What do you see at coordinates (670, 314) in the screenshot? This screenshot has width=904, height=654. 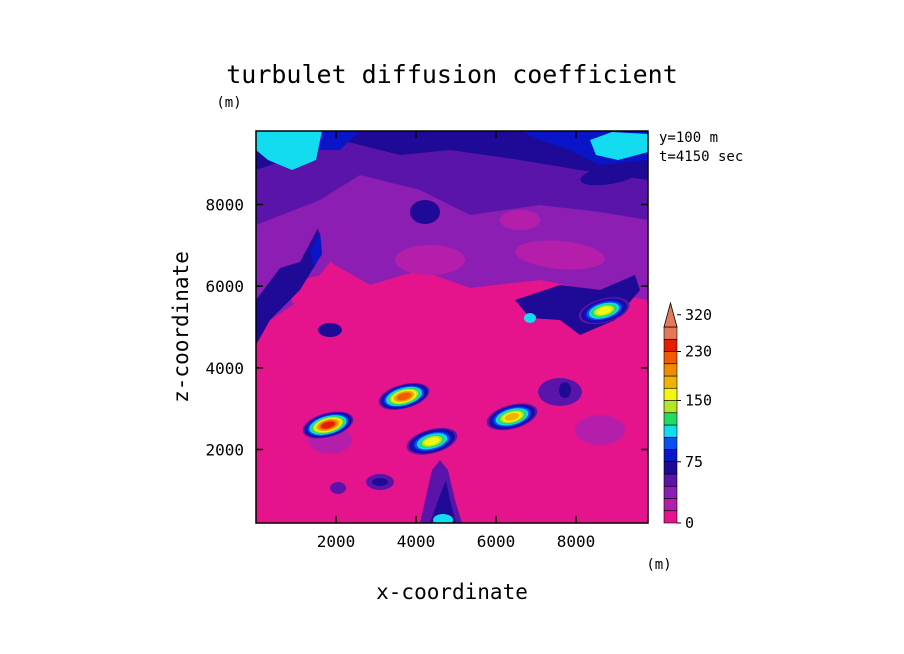 I see `colorbar-extend-arrow` at bounding box center [670, 314].